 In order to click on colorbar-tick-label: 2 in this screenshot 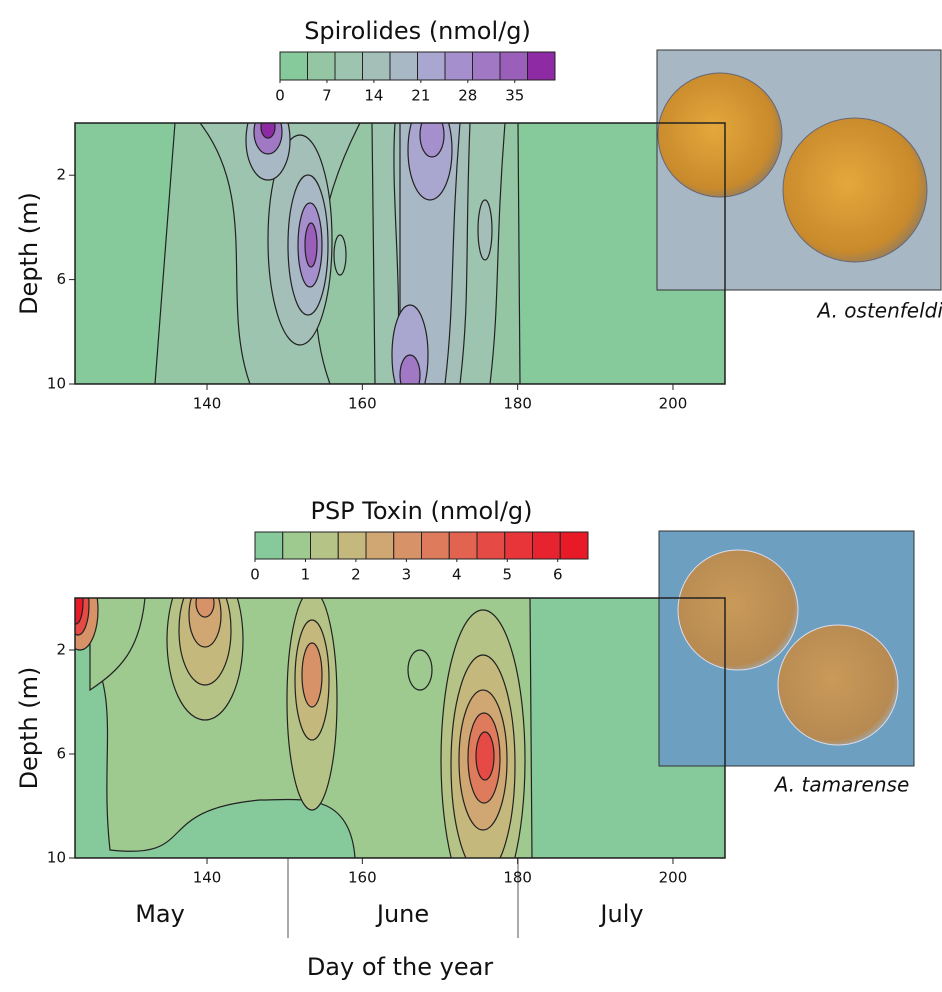, I will do `click(356, 575)`.